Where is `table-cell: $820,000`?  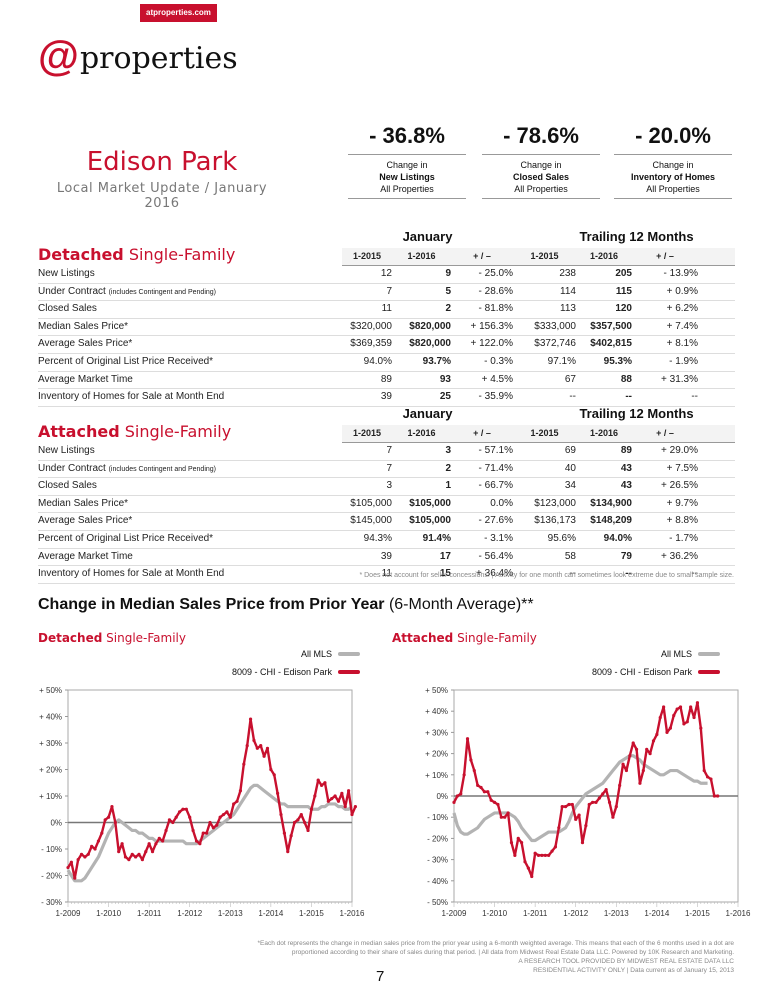
table-cell: $820,000 is located at coordinates (430, 344).